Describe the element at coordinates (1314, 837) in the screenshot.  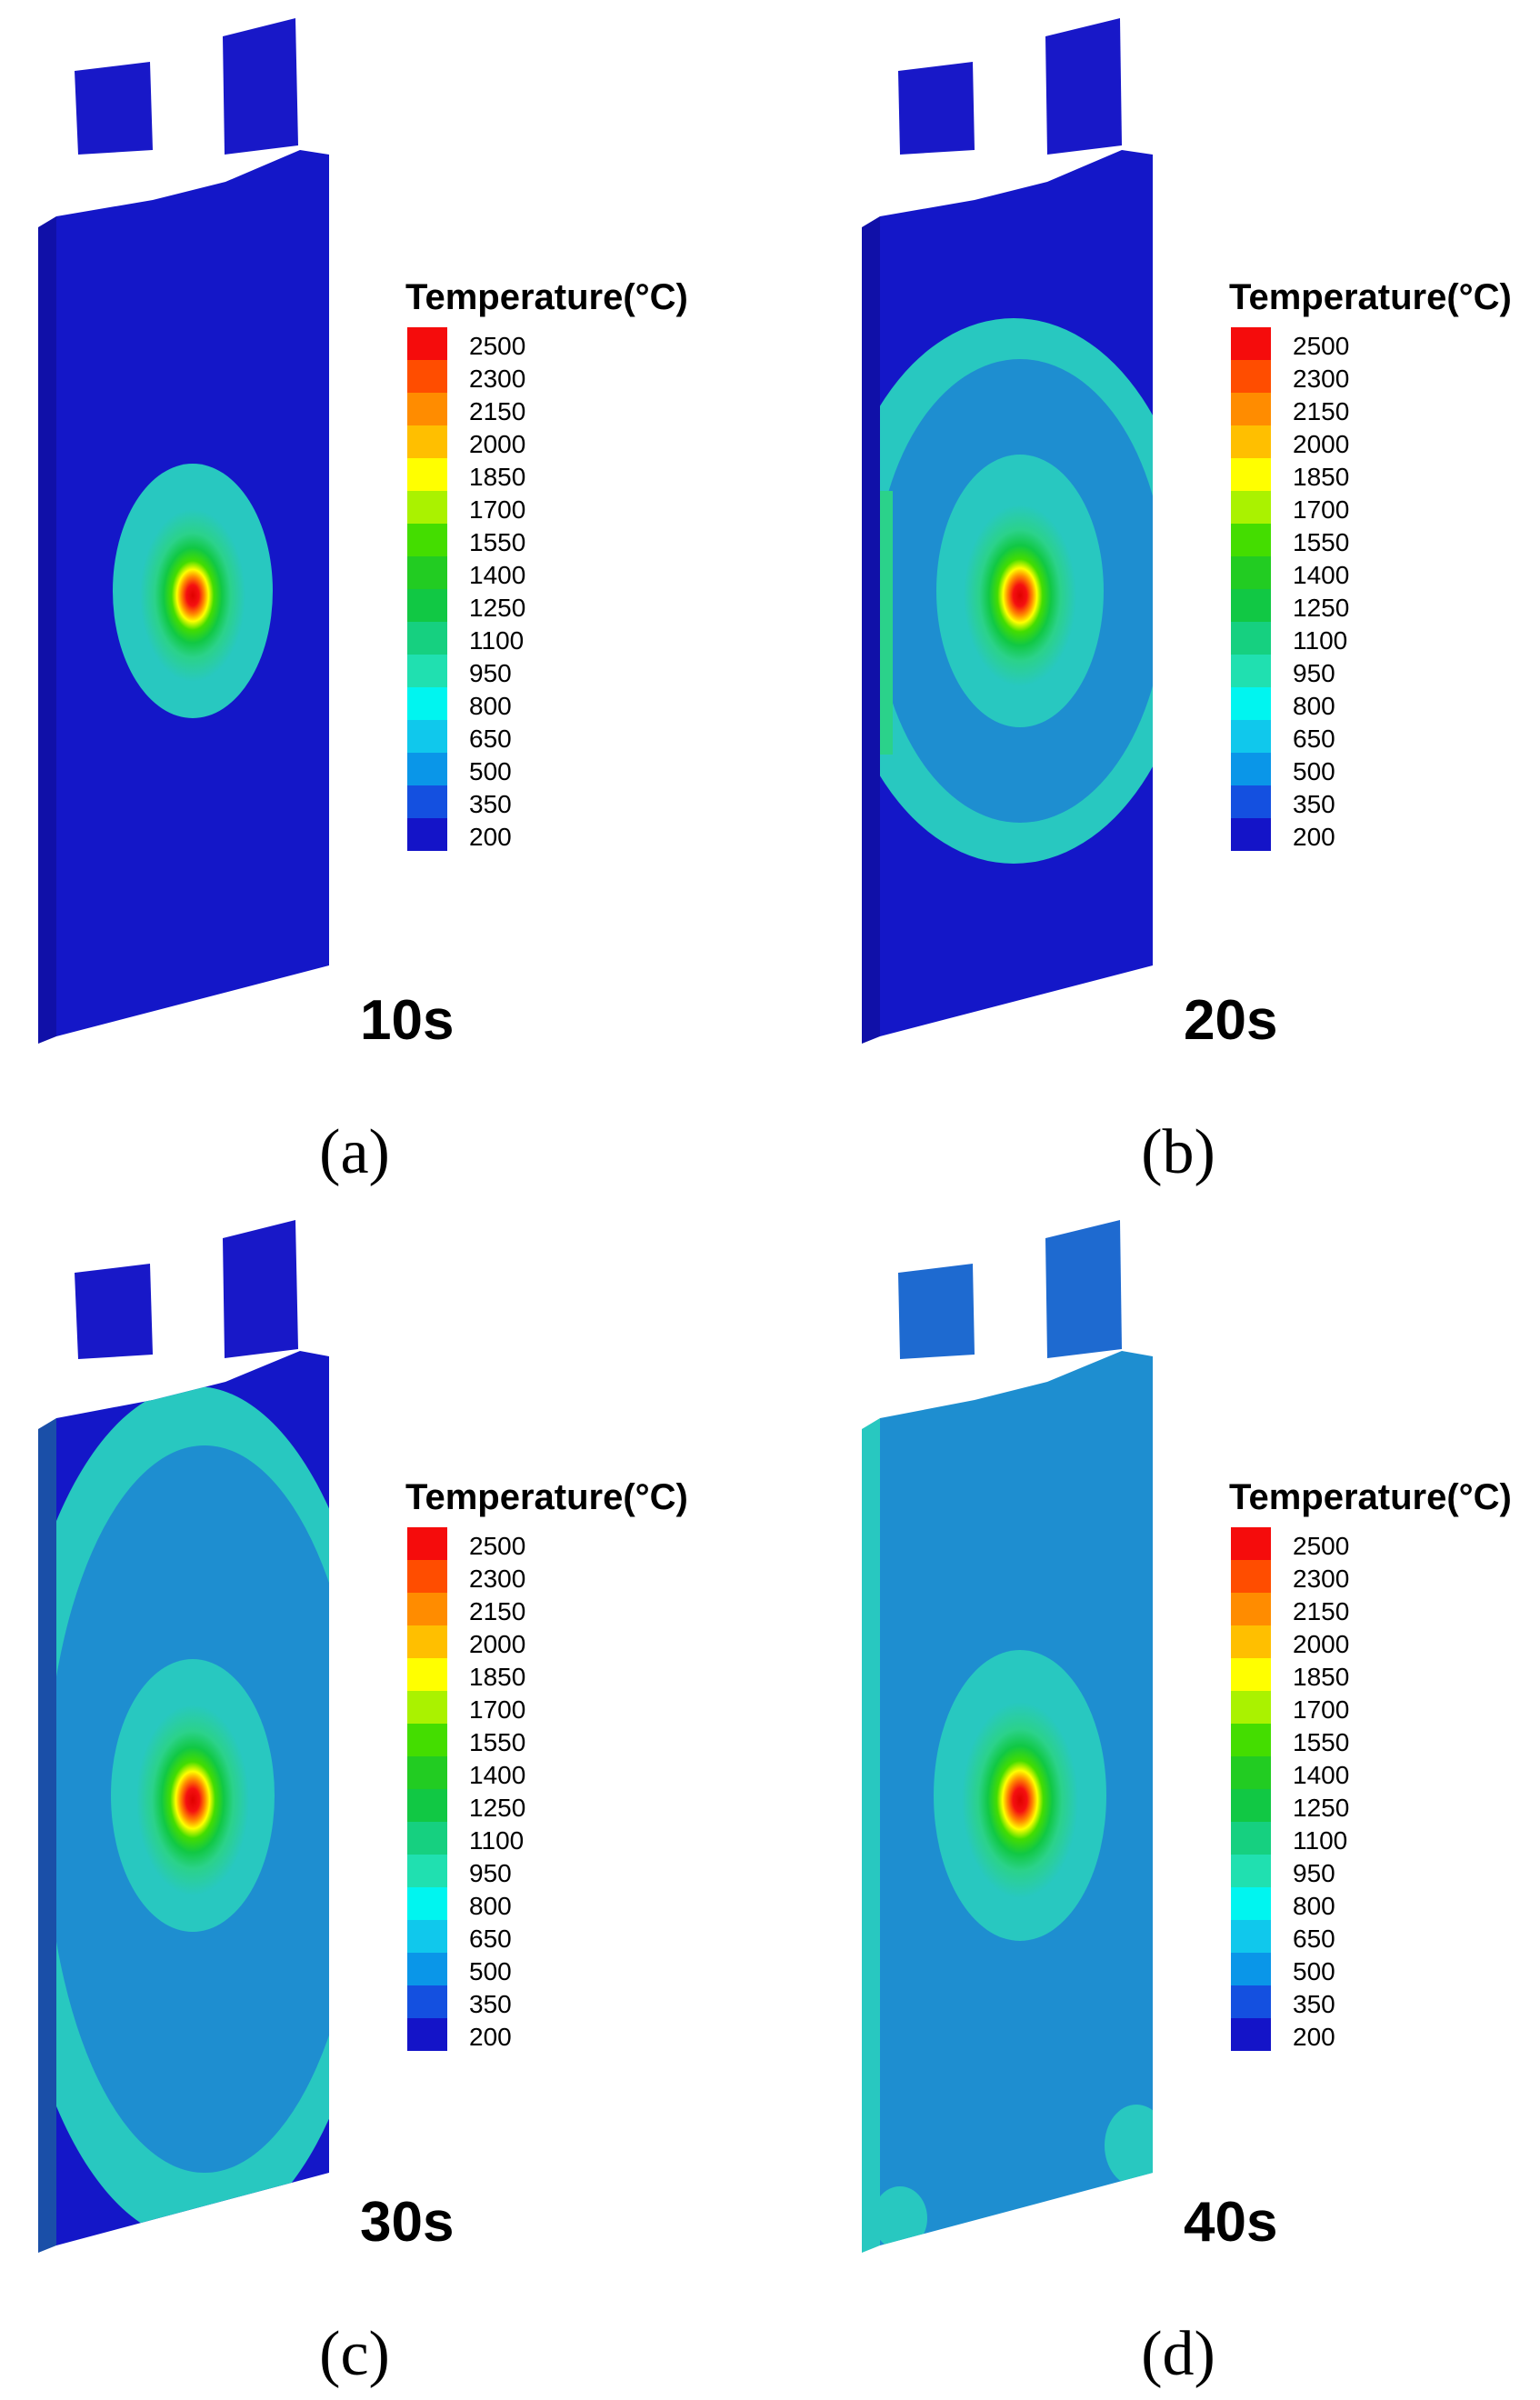
I see `colorbar-tick-label: 200` at that location.